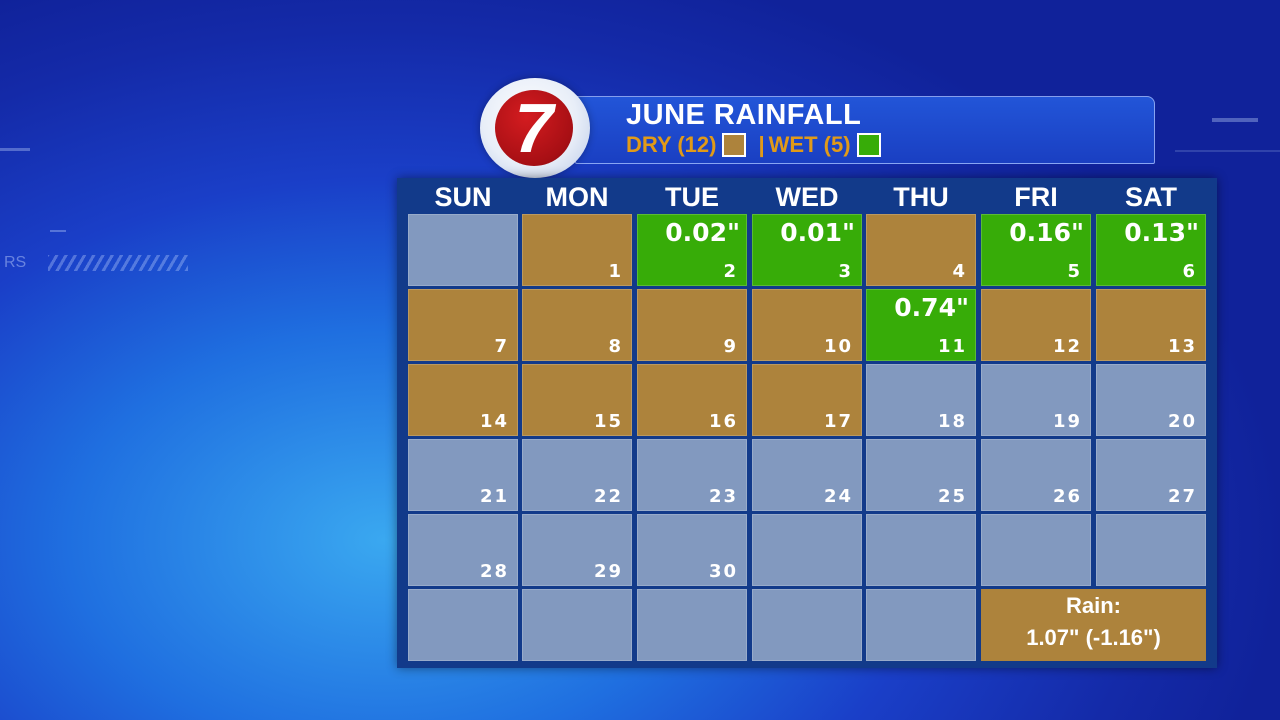  Describe the element at coordinates (730, 271) in the screenshot. I see `day-number: 2` at that location.